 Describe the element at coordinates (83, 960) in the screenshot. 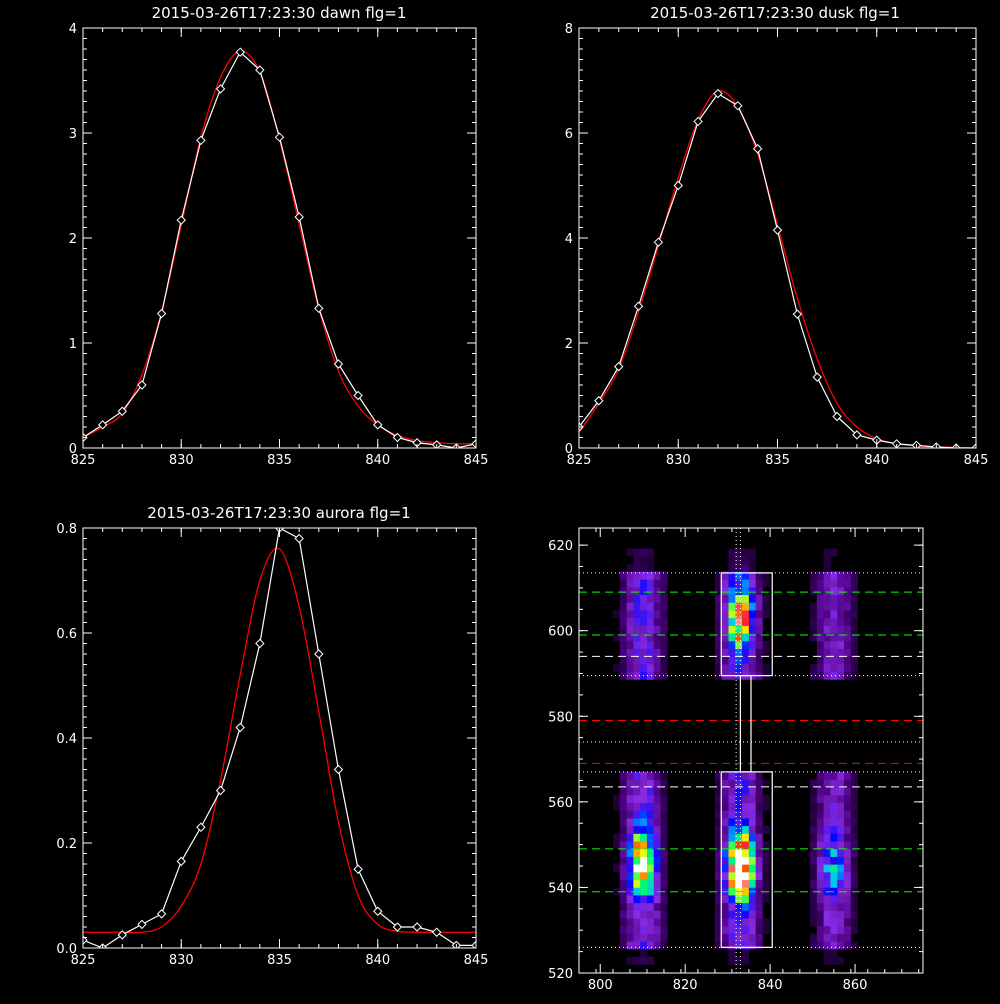

I see `aurora-x-tick-label: 825` at that location.